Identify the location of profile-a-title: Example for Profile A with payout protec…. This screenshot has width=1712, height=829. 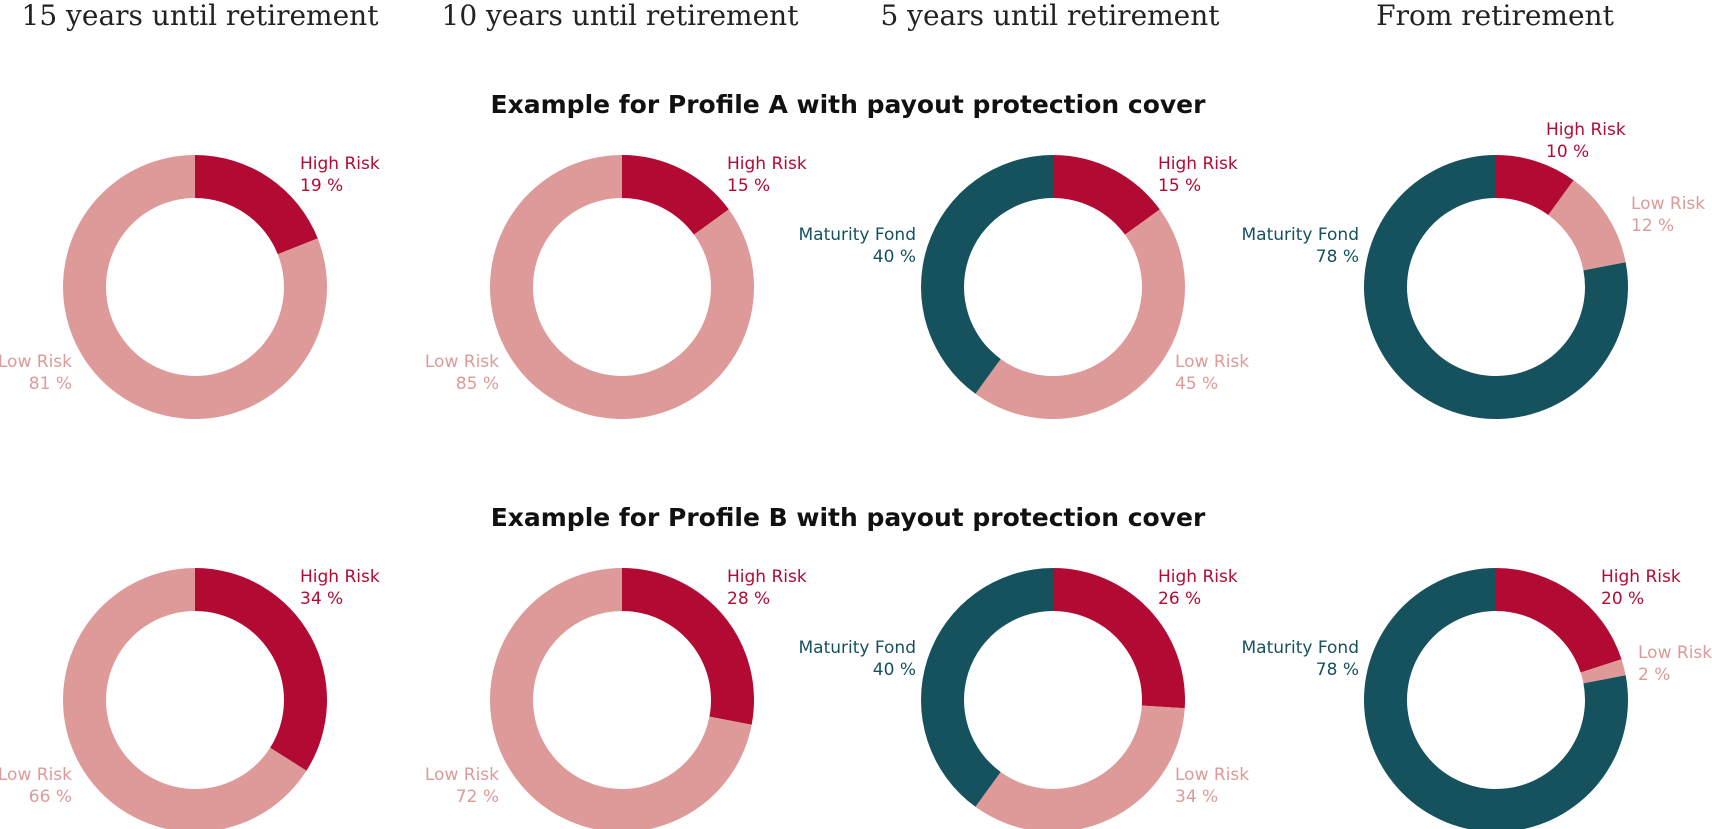
(849, 104).